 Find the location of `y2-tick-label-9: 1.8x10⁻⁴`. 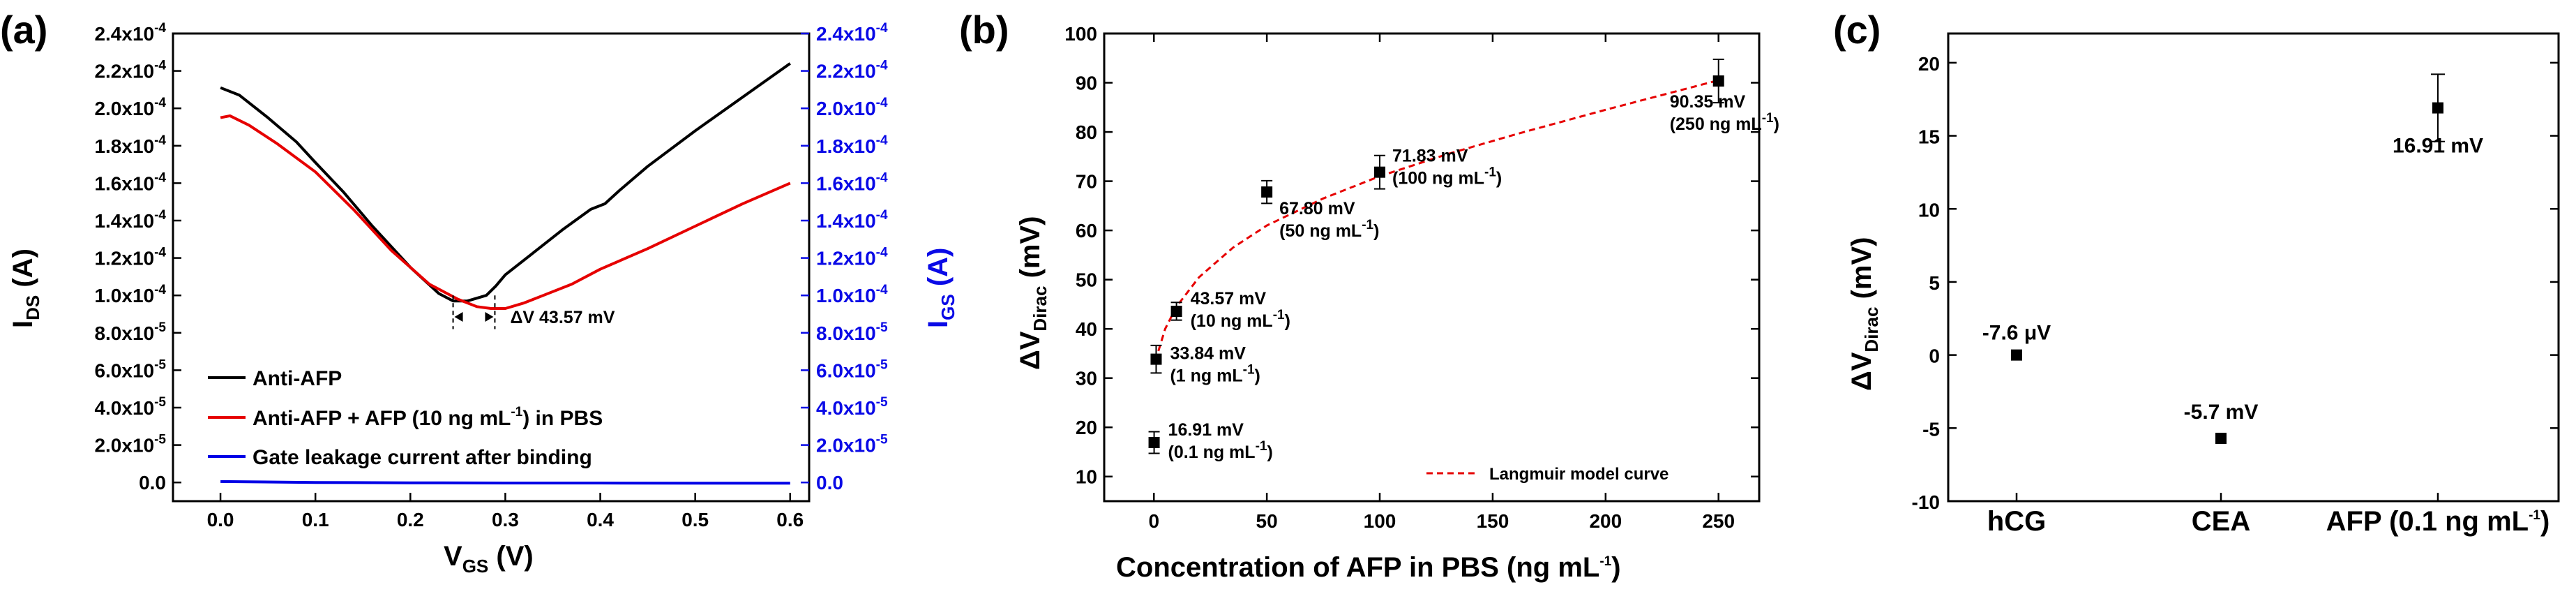

y2-tick-label-9: 1.8x10⁻⁴ is located at coordinates (852, 145).